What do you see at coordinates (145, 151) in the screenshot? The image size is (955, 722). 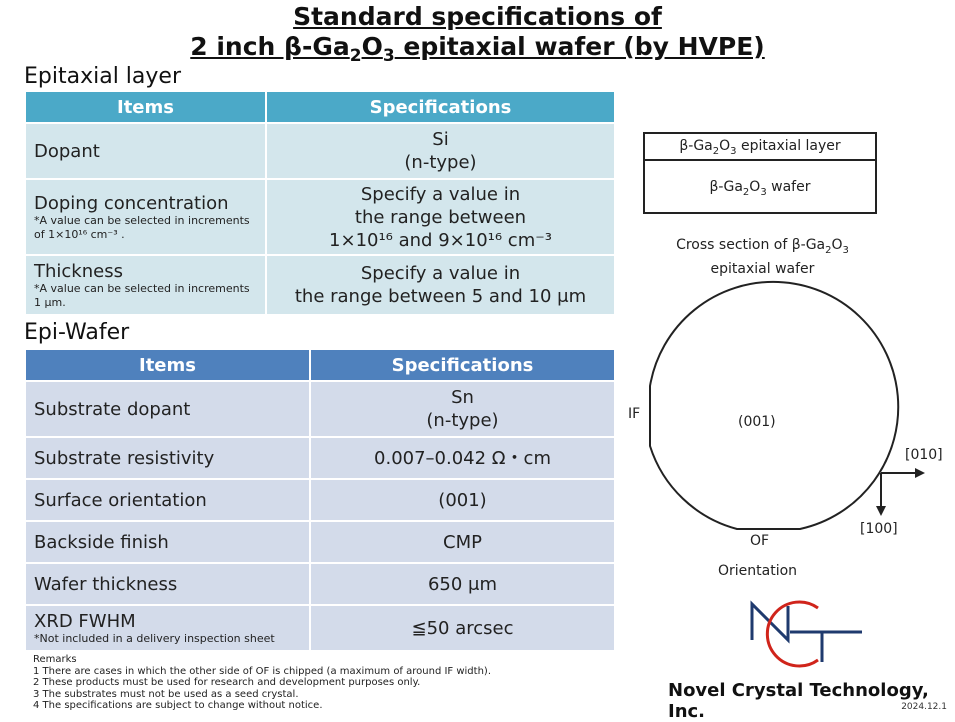 I see `item-dopant: Dopant` at bounding box center [145, 151].